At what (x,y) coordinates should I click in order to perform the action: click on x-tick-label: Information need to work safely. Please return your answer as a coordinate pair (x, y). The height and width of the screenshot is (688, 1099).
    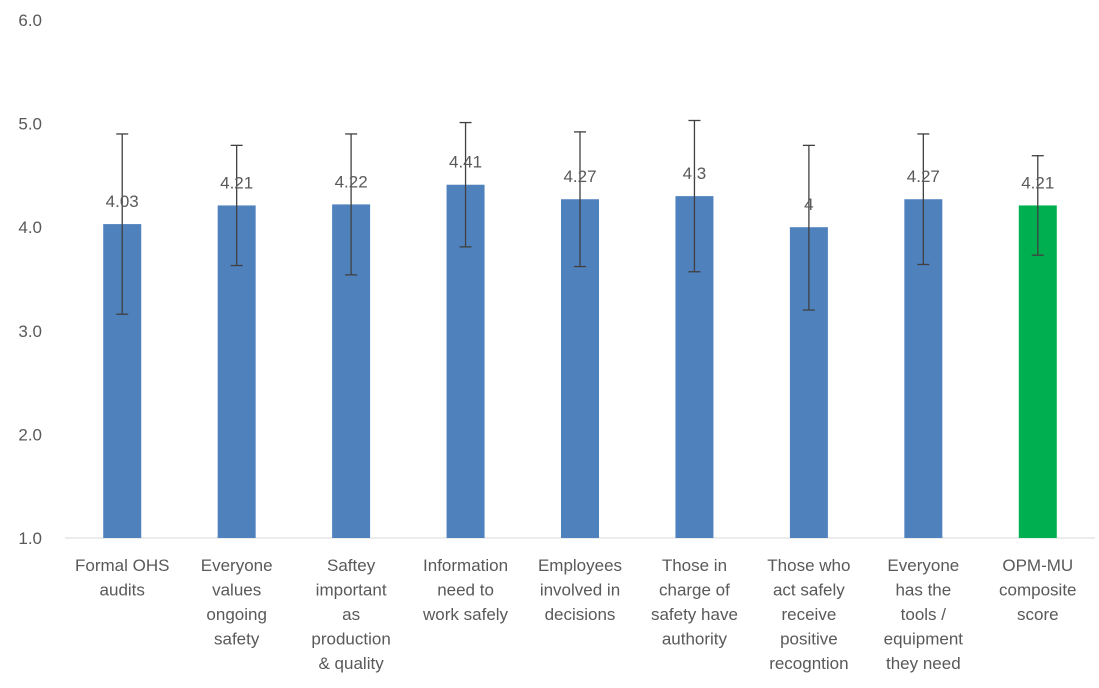
    Looking at the image, I should click on (465, 590).